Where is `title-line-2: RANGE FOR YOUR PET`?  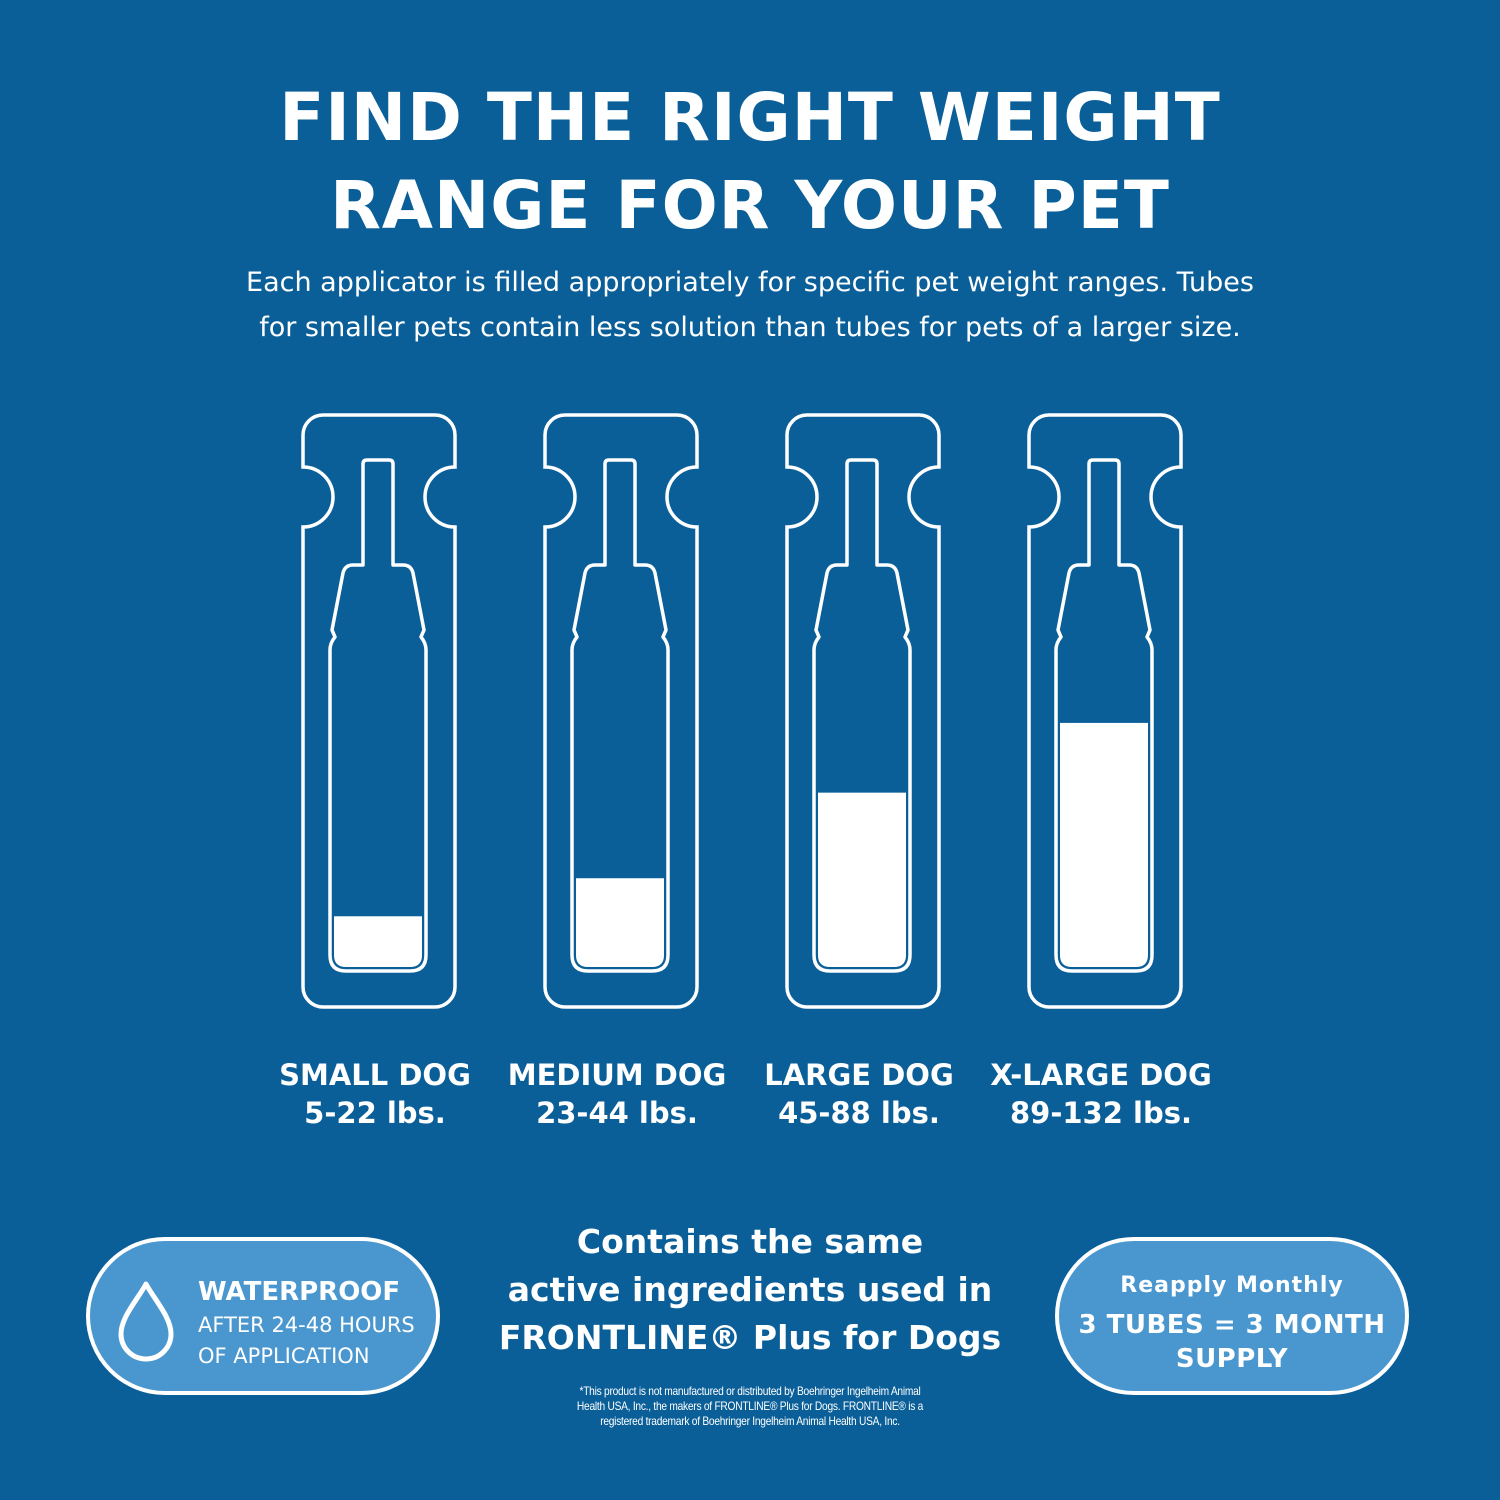
title-line-2: RANGE FOR YOUR PET is located at coordinates (750, 205).